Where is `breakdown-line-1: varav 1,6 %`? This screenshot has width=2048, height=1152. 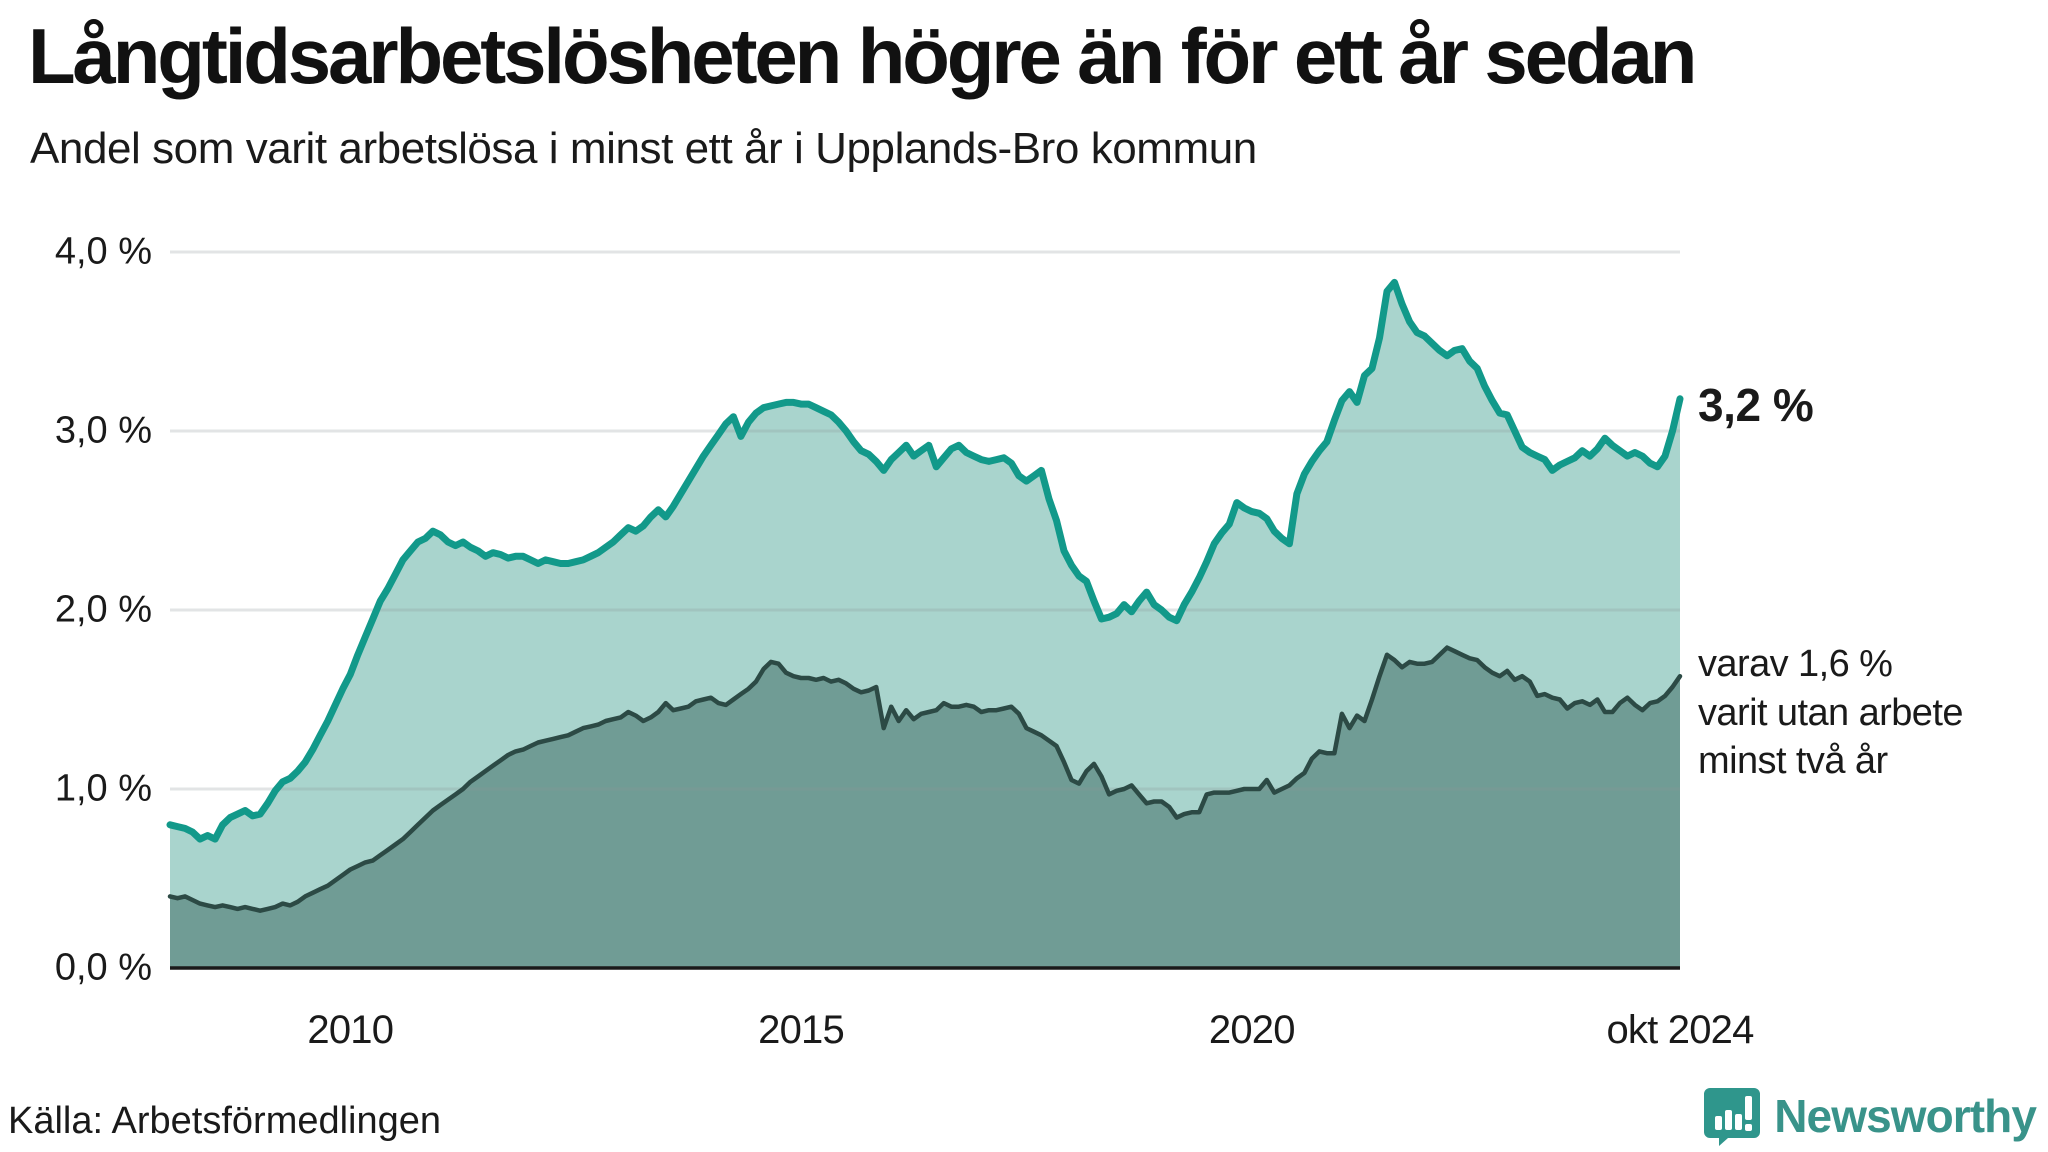 breakdown-line-1: varav 1,6 % is located at coordinates (1795, 664).